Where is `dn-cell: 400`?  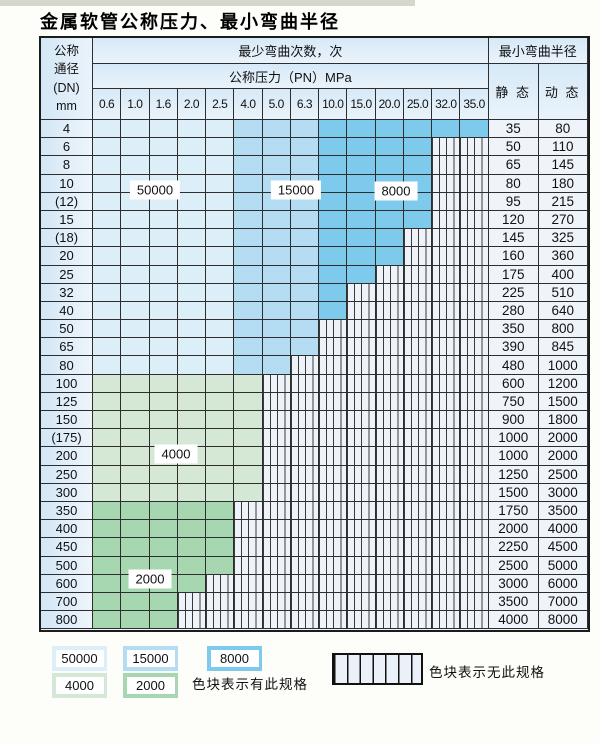 dn-cell: 400 is located at coordinates (67, 529).